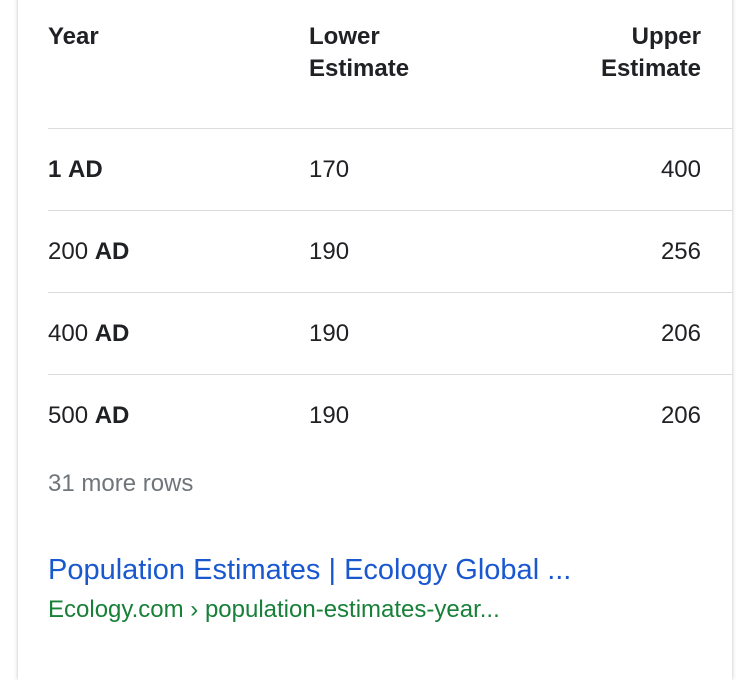  What do you see at coordinates (329, 169) in the screenshot?
I see `lower-cell: 170` at bounding box center [329, 169].